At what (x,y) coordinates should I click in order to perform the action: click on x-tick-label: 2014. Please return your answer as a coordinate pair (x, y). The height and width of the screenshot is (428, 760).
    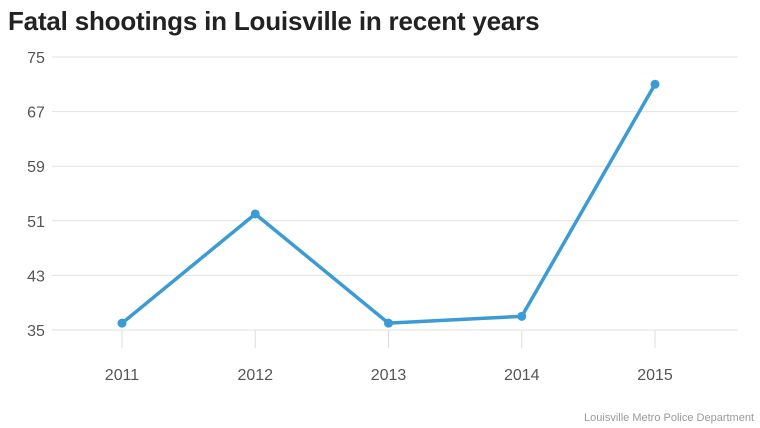
    Looking at the image, I should click on (522, 375).